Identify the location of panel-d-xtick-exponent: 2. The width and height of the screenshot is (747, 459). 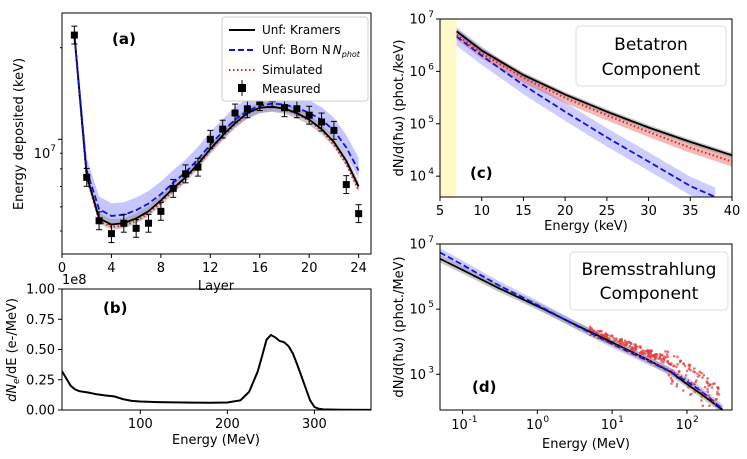
(696, 420).